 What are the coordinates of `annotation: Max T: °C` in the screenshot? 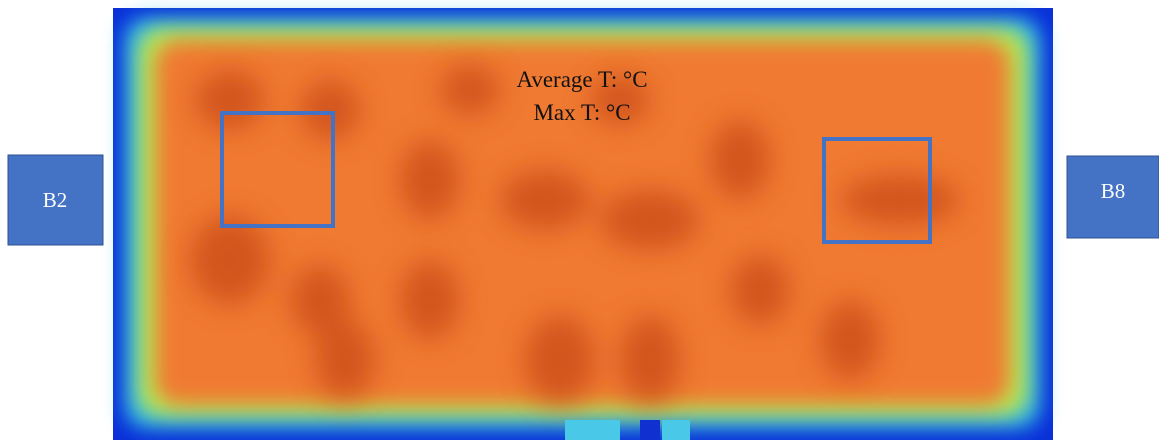 It's located at (581, 112).